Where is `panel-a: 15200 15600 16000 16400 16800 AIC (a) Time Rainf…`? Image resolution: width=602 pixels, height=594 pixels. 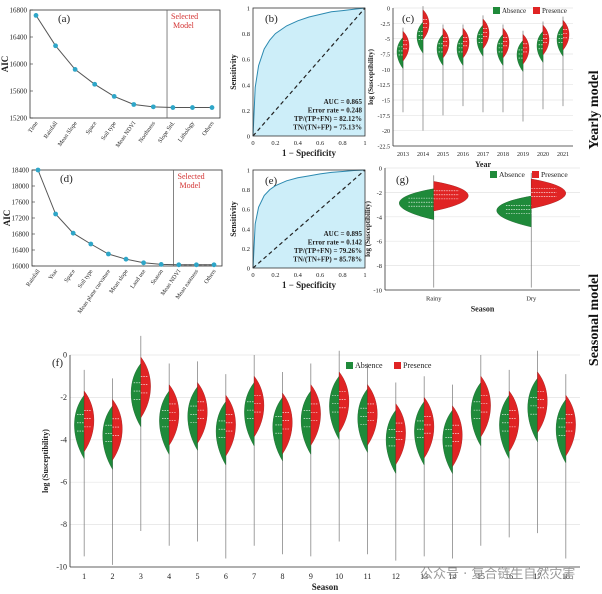 panel-a: 15200 15600 16000 16400 16800 AIC (a) Time Rainf… is located at coordinates (110, 78).